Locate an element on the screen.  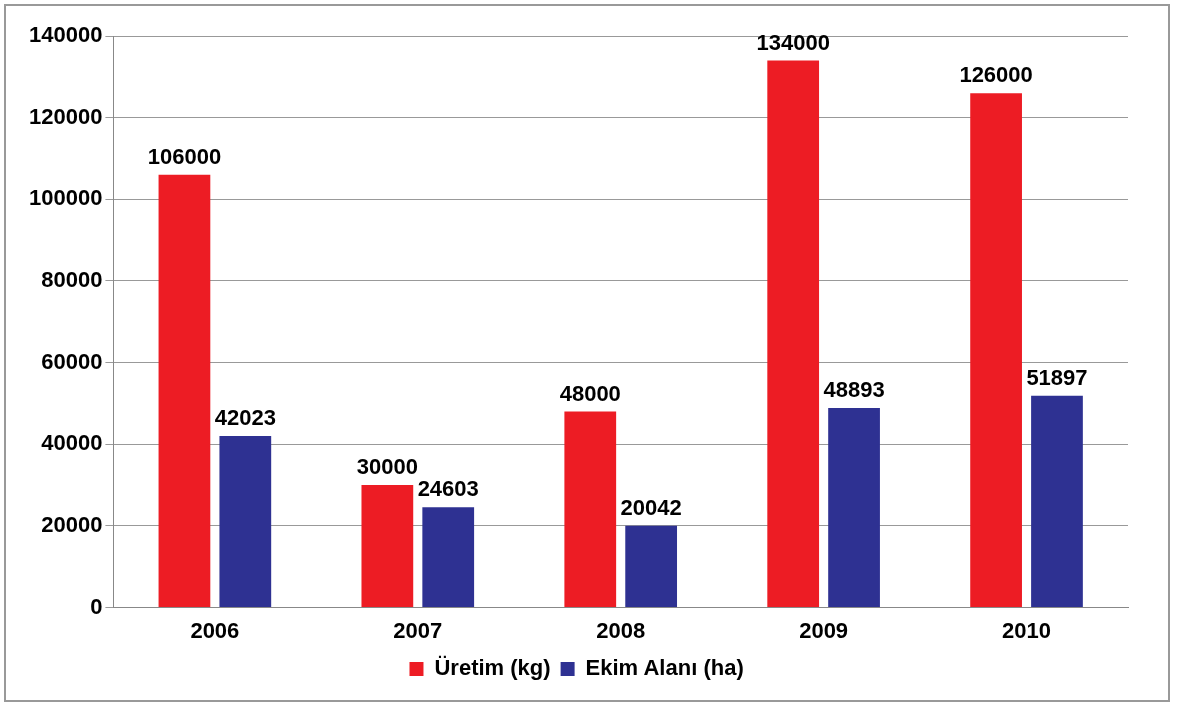
y-tick-label: 40000 is located at coordinates (72, 443).